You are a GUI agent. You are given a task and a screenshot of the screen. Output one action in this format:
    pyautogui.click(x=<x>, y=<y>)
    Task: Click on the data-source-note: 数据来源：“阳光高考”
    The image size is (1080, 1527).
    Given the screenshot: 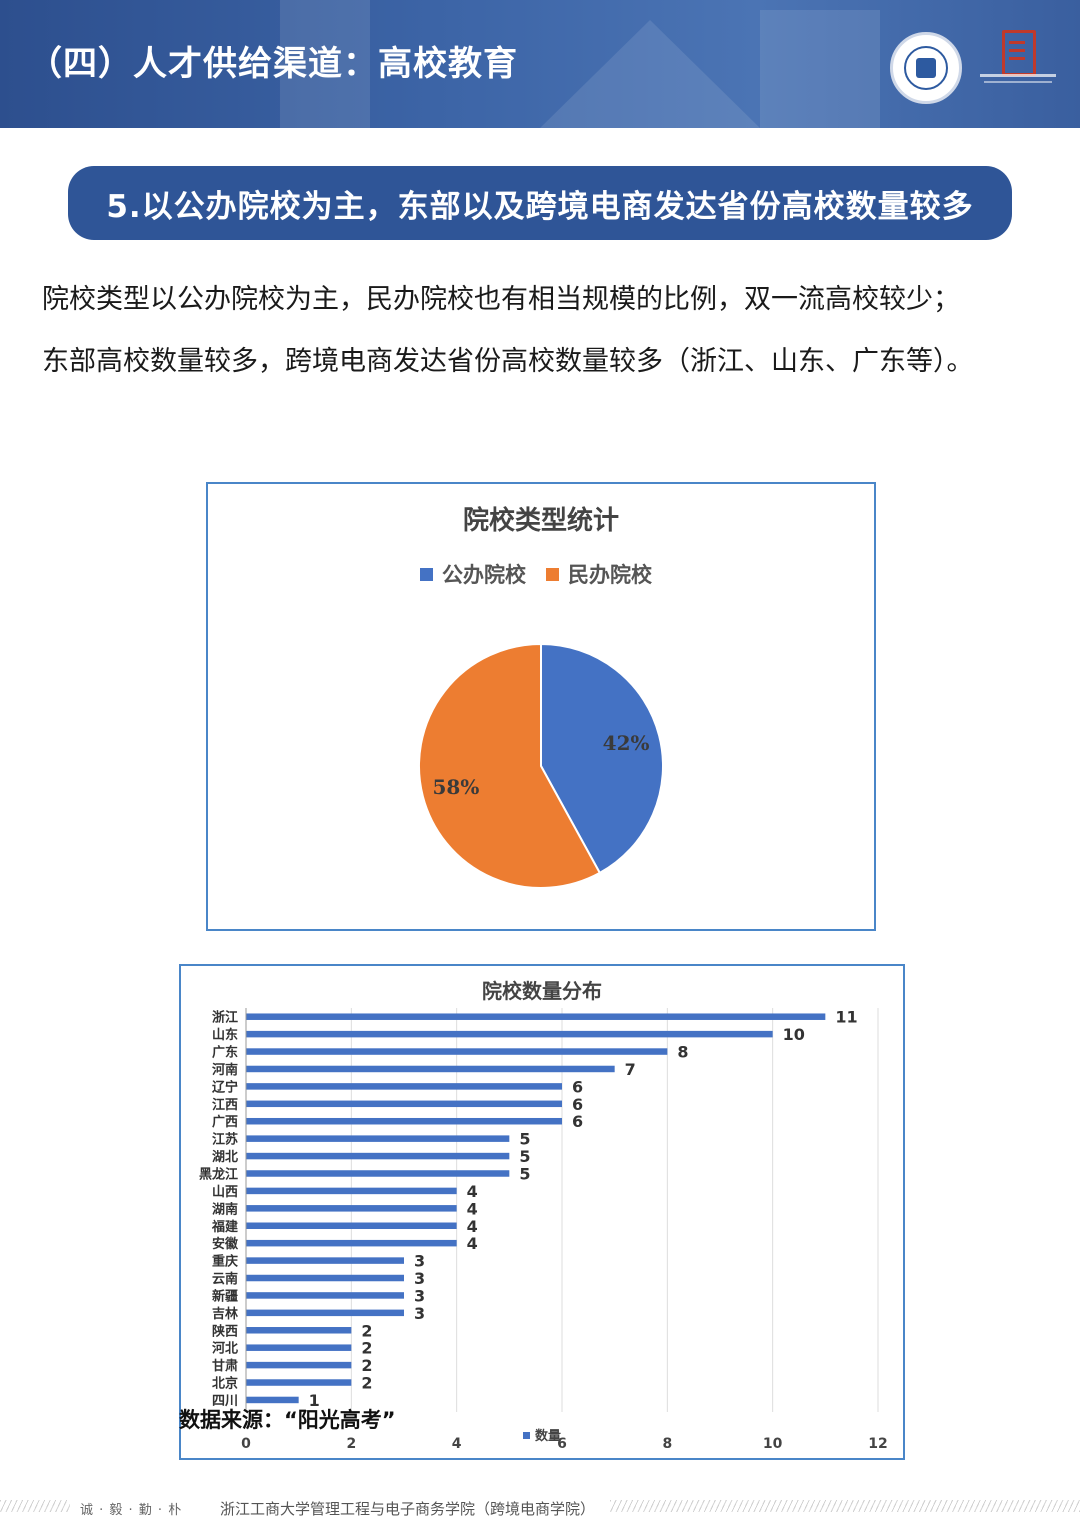 What is the action you would take?
    pyautogui.click(x=287, y=1420)
    